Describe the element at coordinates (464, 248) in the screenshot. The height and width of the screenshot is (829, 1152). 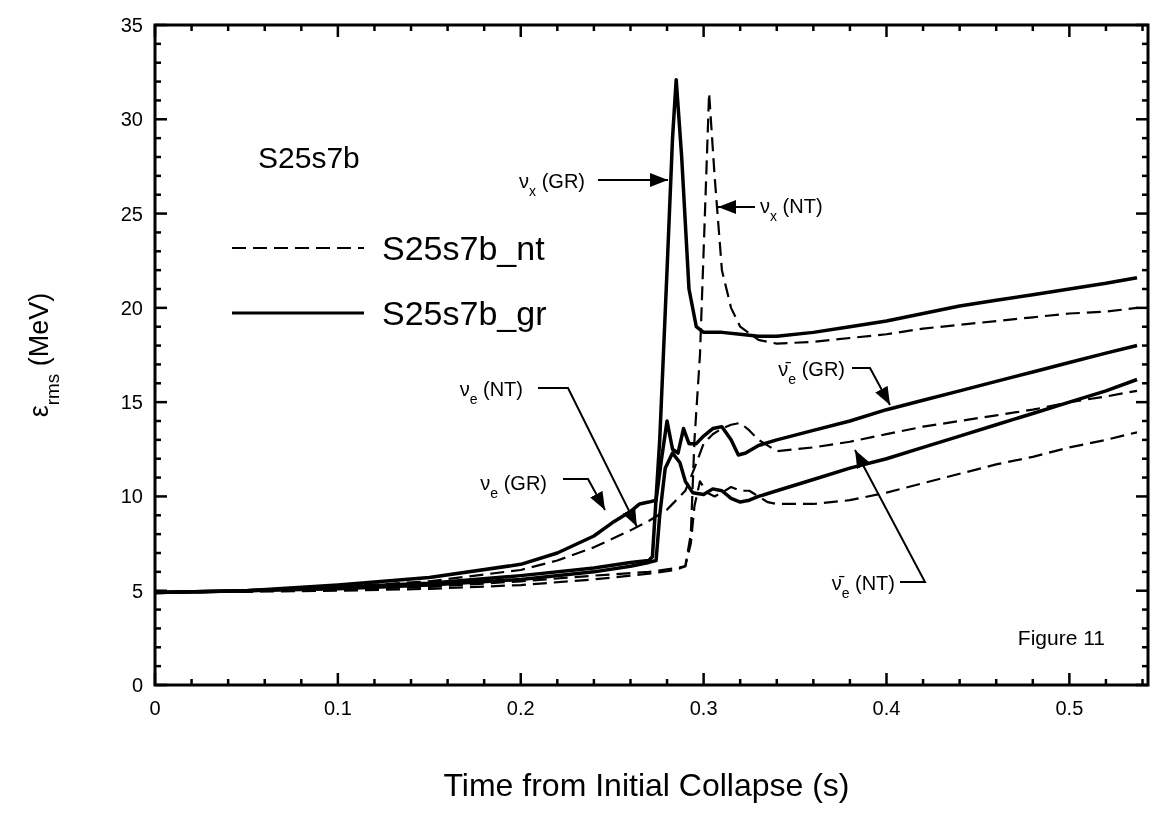
I see `legend-label: S25s7b_nt` at that location.